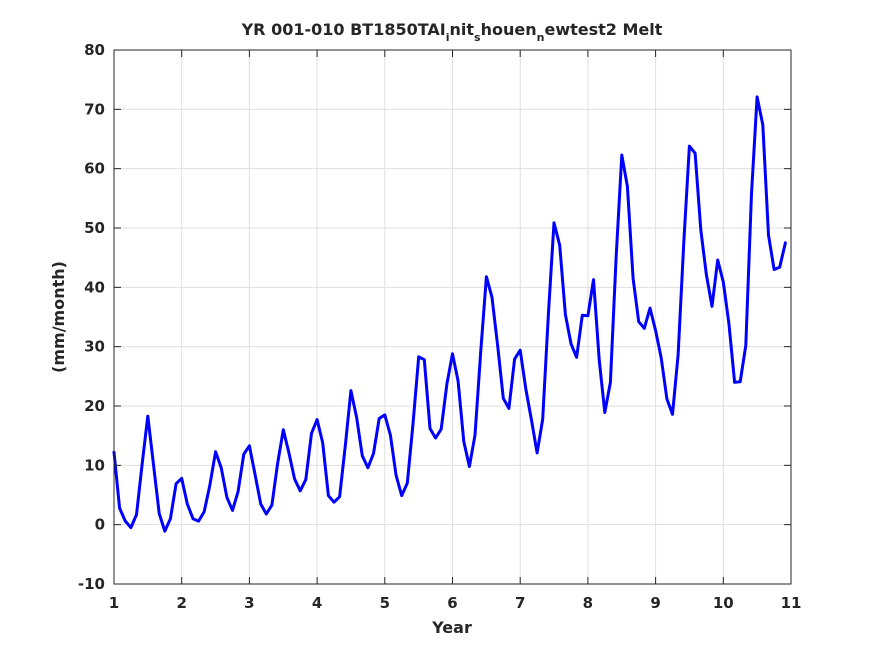 The width and height of the screenshot is (875, 656). Describe the element at coordinates (91, 584) in the screenshot. I see `y-tick-label: -10` at that location.